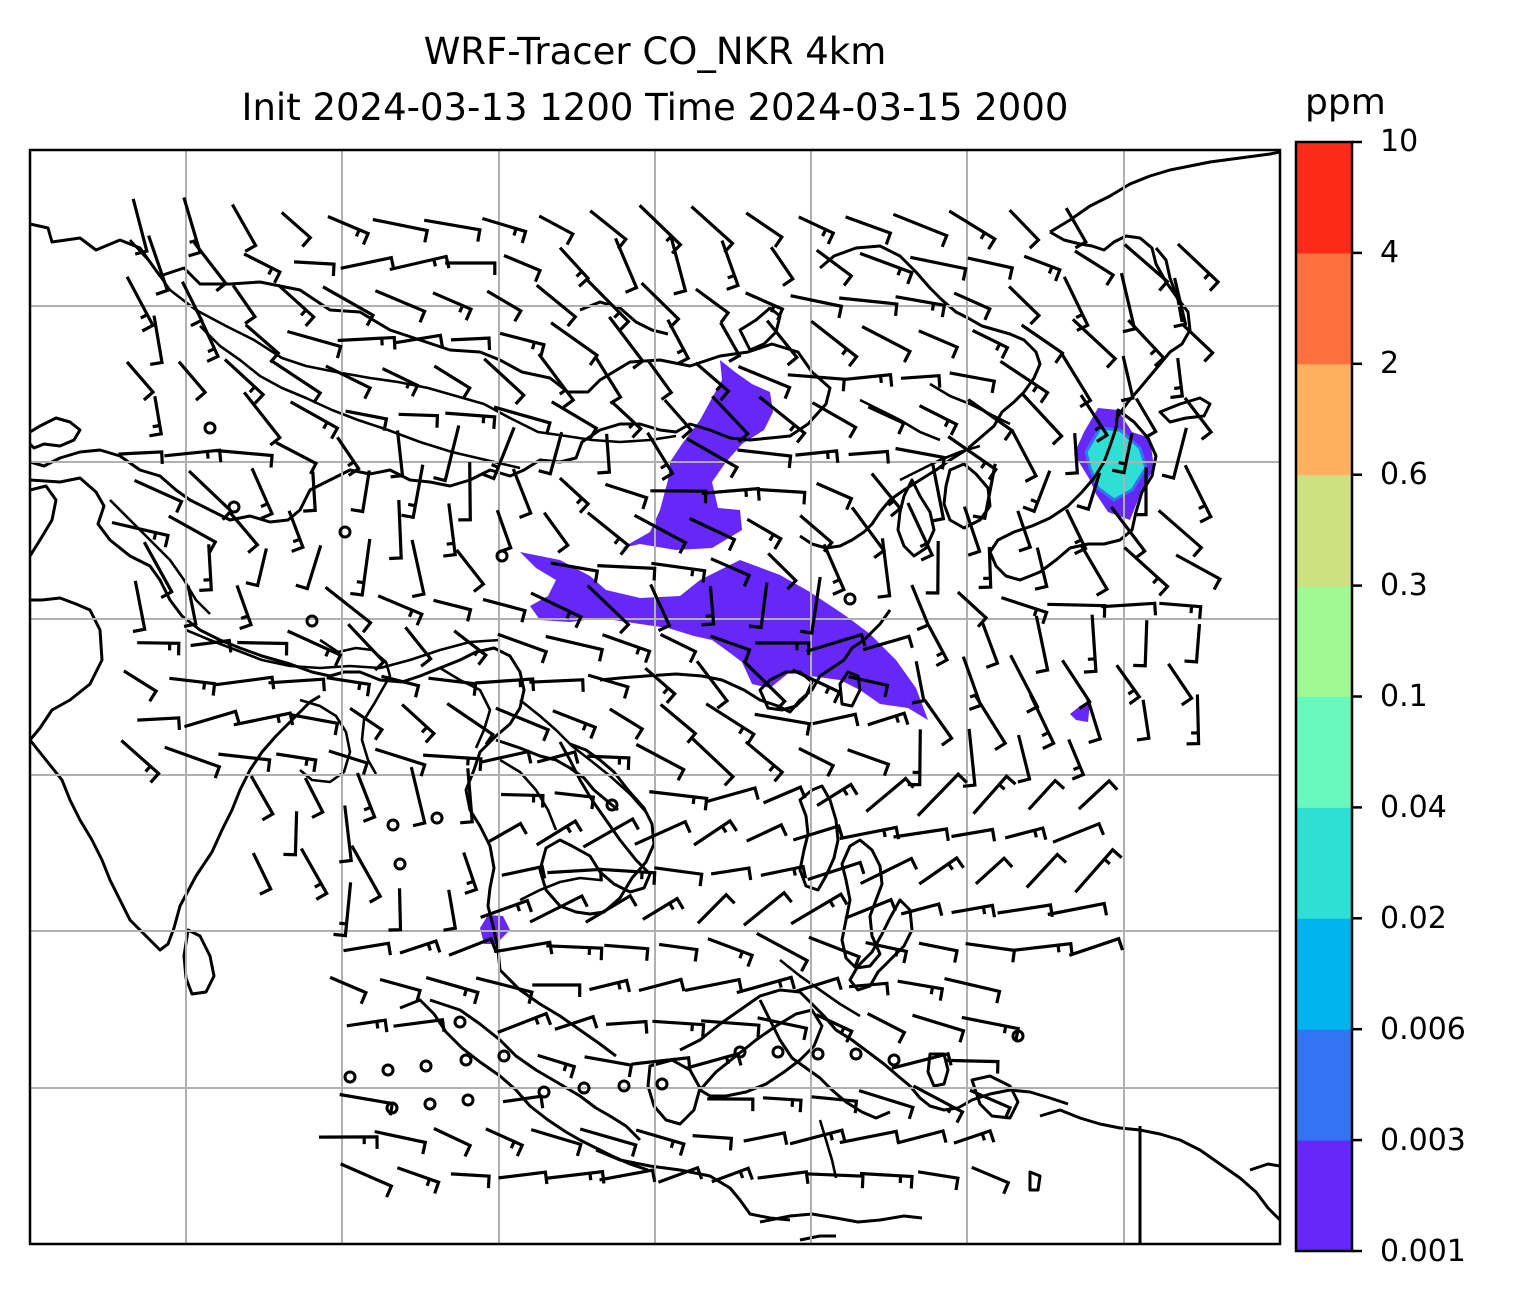 The height and width of the screenshot is (1306, 1528). I want to click on tracer-plume-central, so click(724, 636).